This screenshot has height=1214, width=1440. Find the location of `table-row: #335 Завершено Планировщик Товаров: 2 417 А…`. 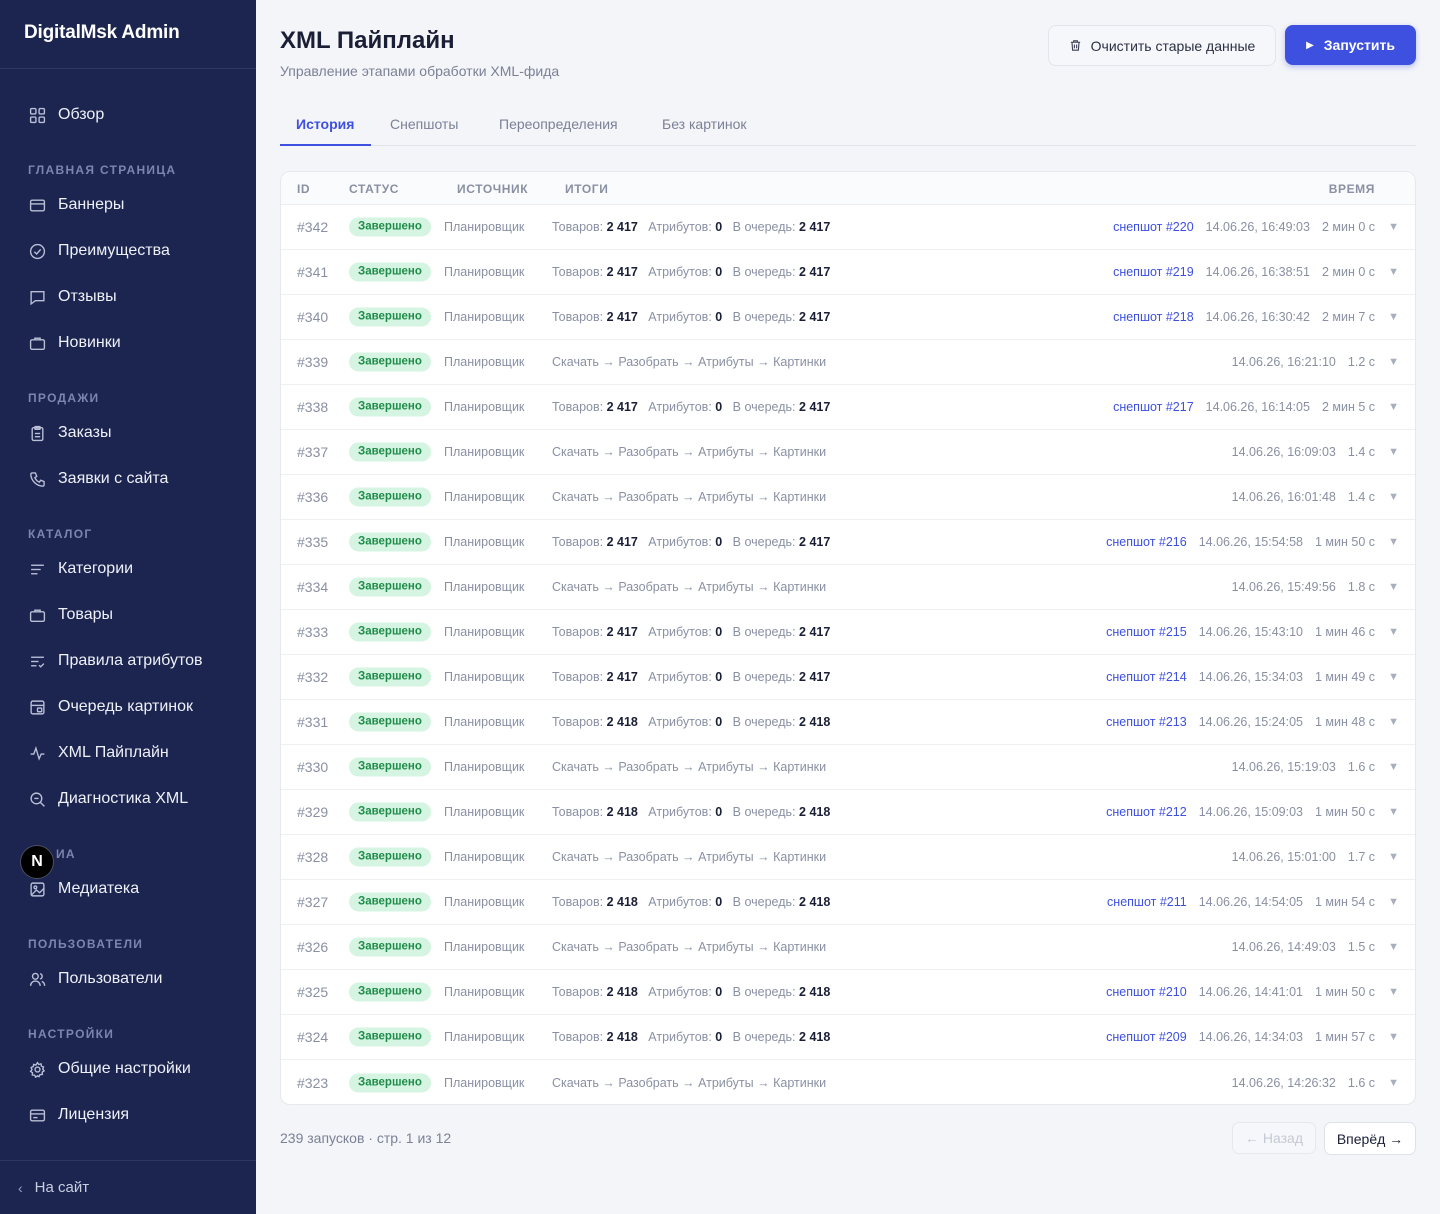

table-row: #335 Завершено Планировщик Товаров: 2 417 А… is located at coordinates (848, 542).